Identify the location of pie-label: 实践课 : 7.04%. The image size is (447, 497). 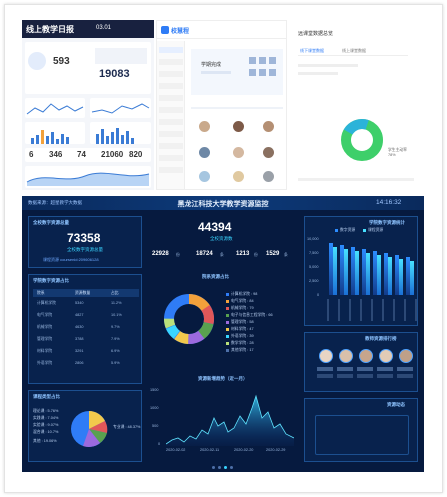
(46, 418).